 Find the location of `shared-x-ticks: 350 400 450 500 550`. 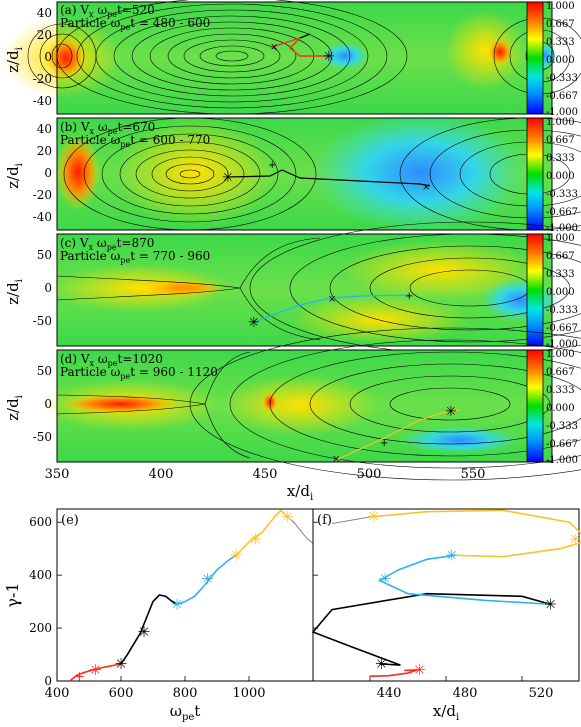

shared-x-ticks: 350 400 450 500 550 is located at coordinates (265, 474).